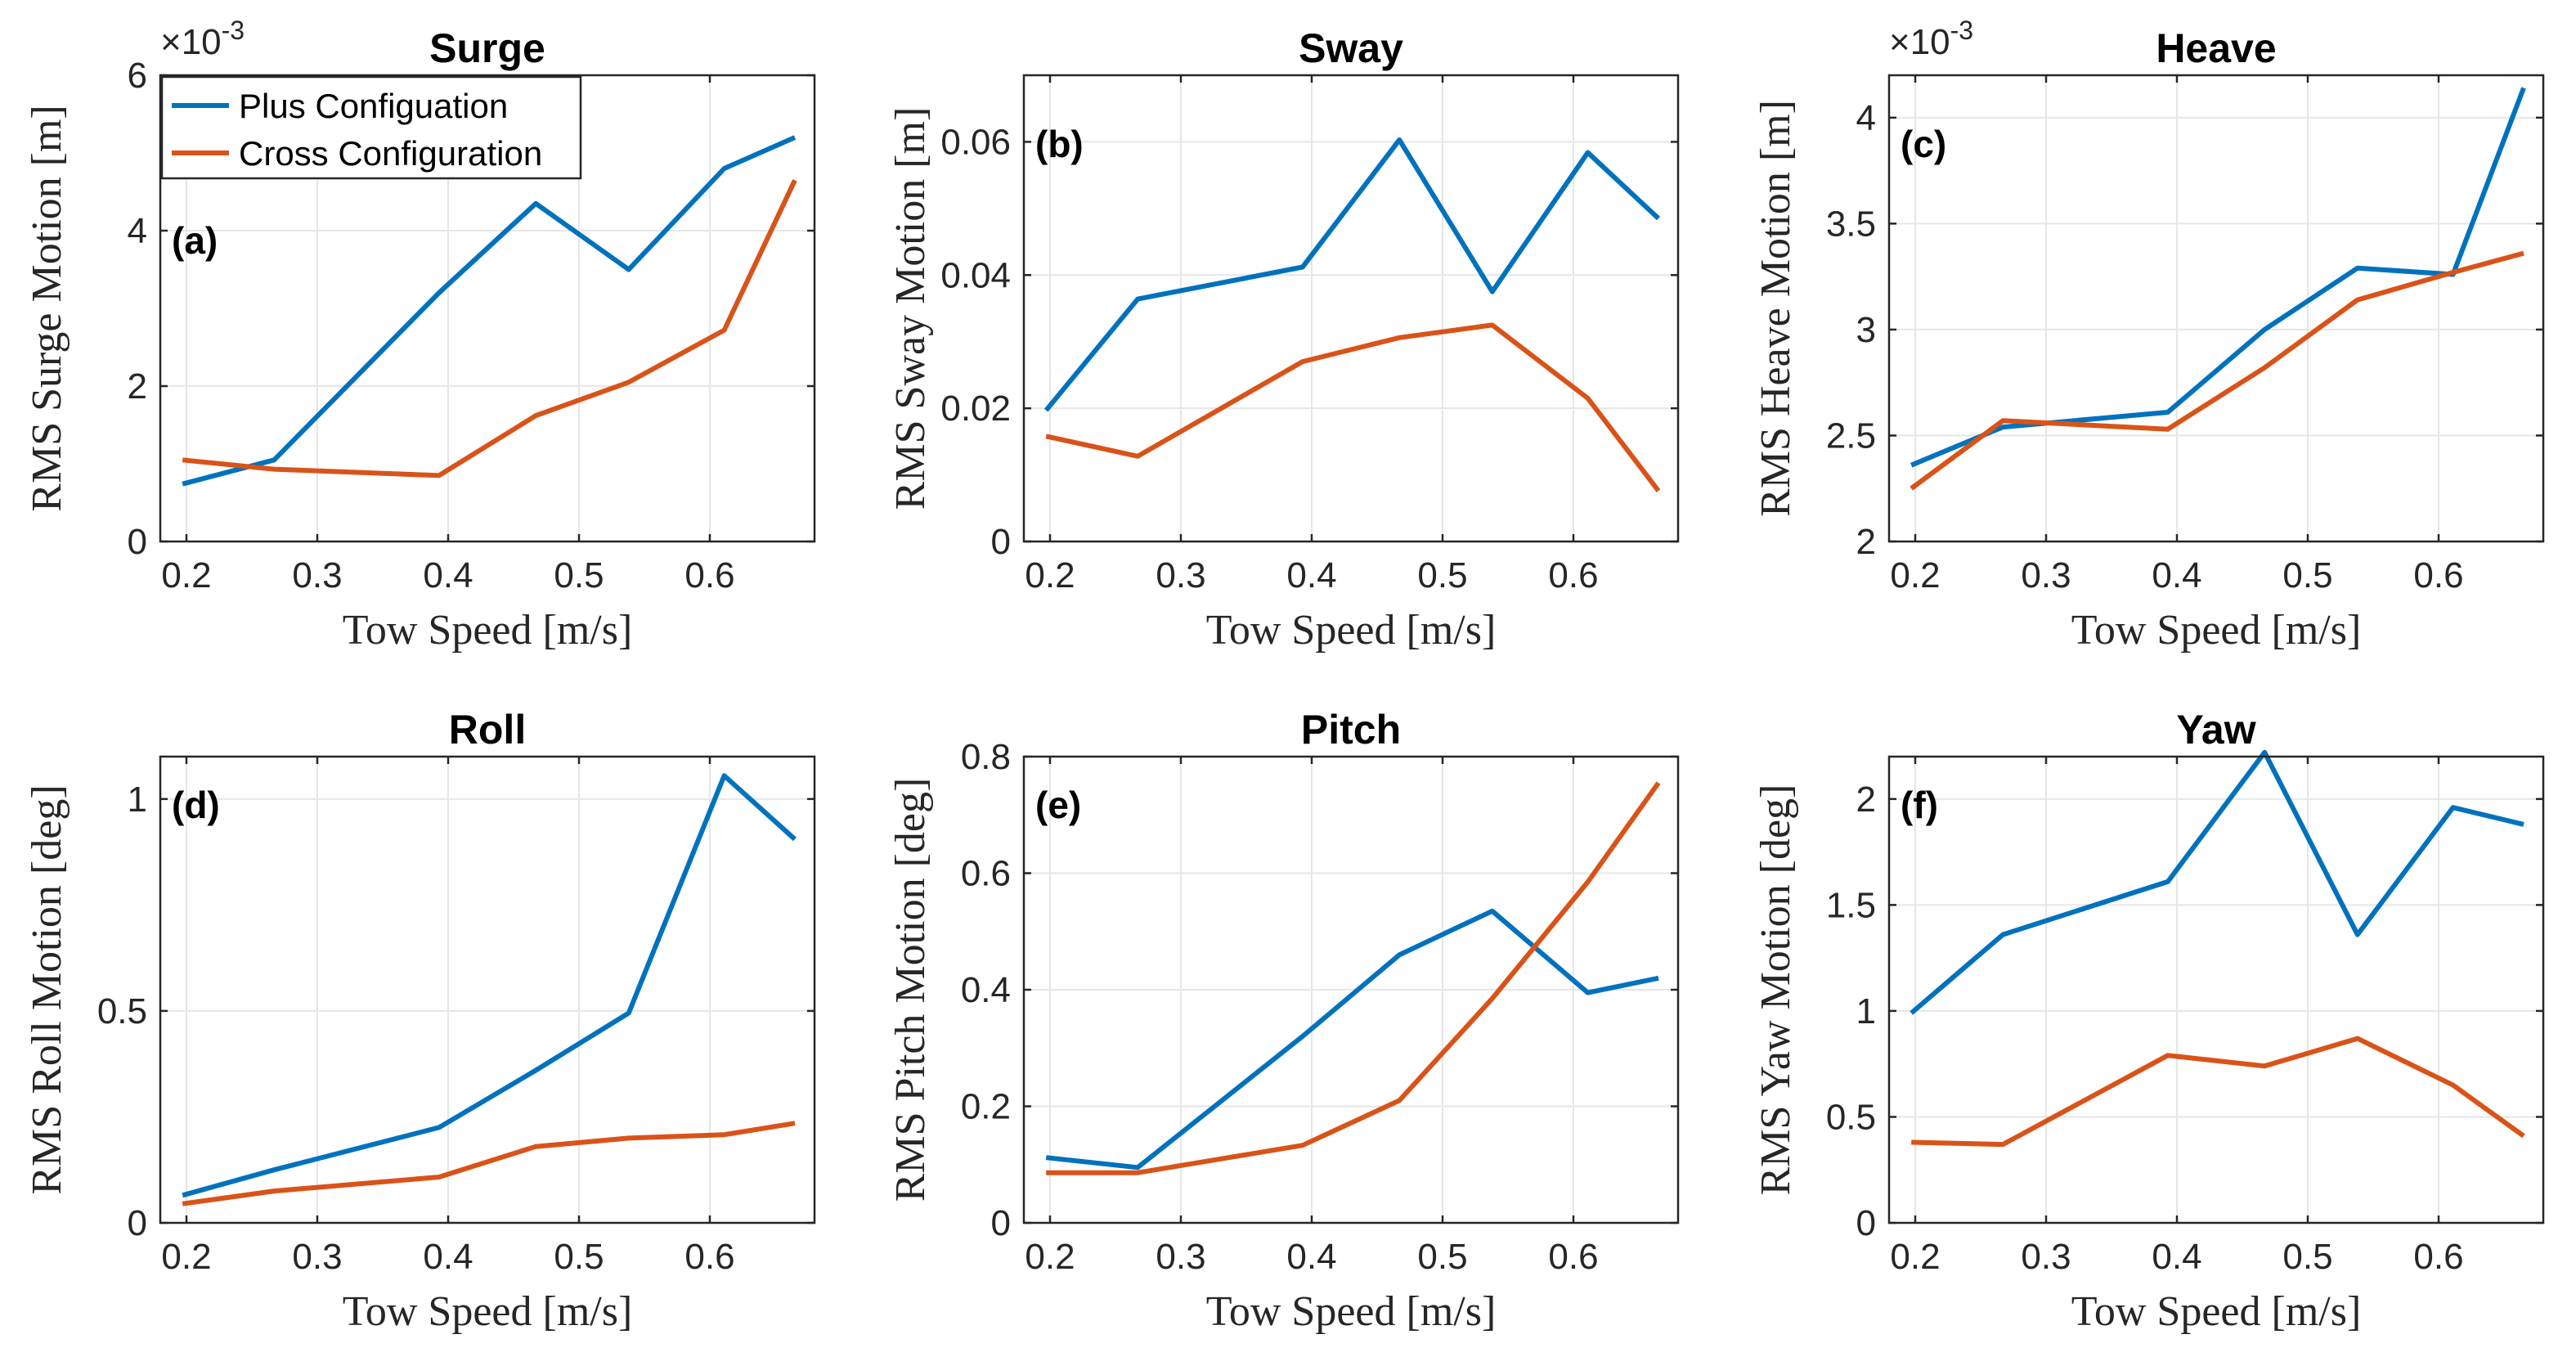  I want to click on panel-label: (d), so click(196, 805).